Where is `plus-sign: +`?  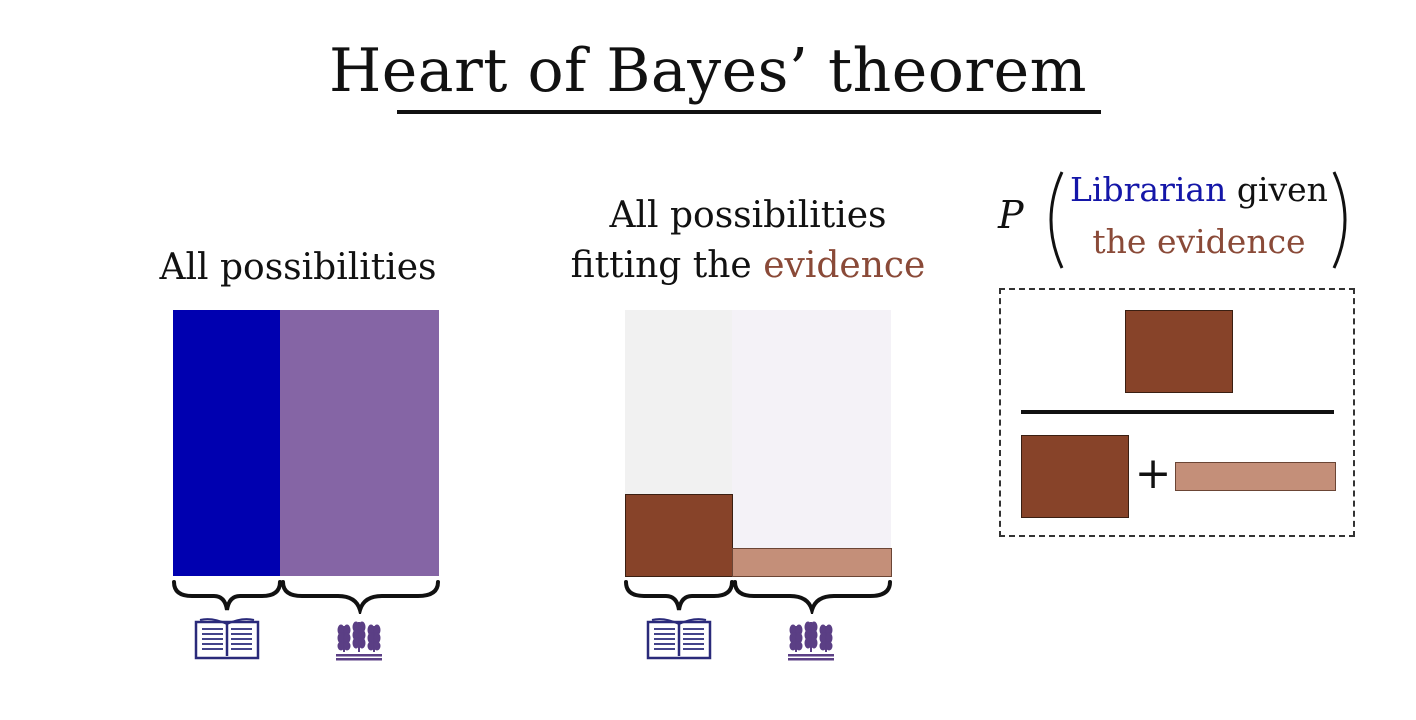
plus-sign: + is located at coordinates (1153, 473).